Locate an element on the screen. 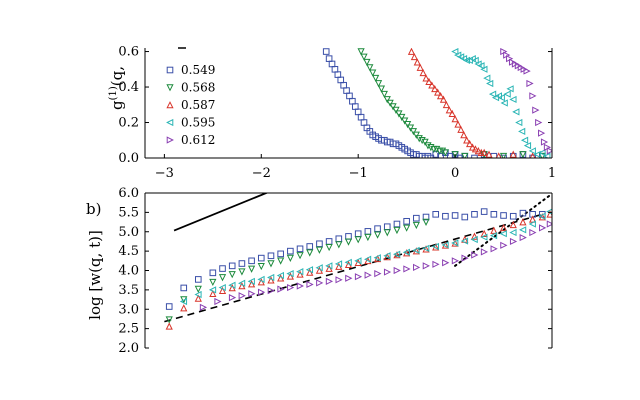 The height and width of the screenshot is (400, 640). panel-b-point-series-0.587-12 is located at coordinates (300, 274).